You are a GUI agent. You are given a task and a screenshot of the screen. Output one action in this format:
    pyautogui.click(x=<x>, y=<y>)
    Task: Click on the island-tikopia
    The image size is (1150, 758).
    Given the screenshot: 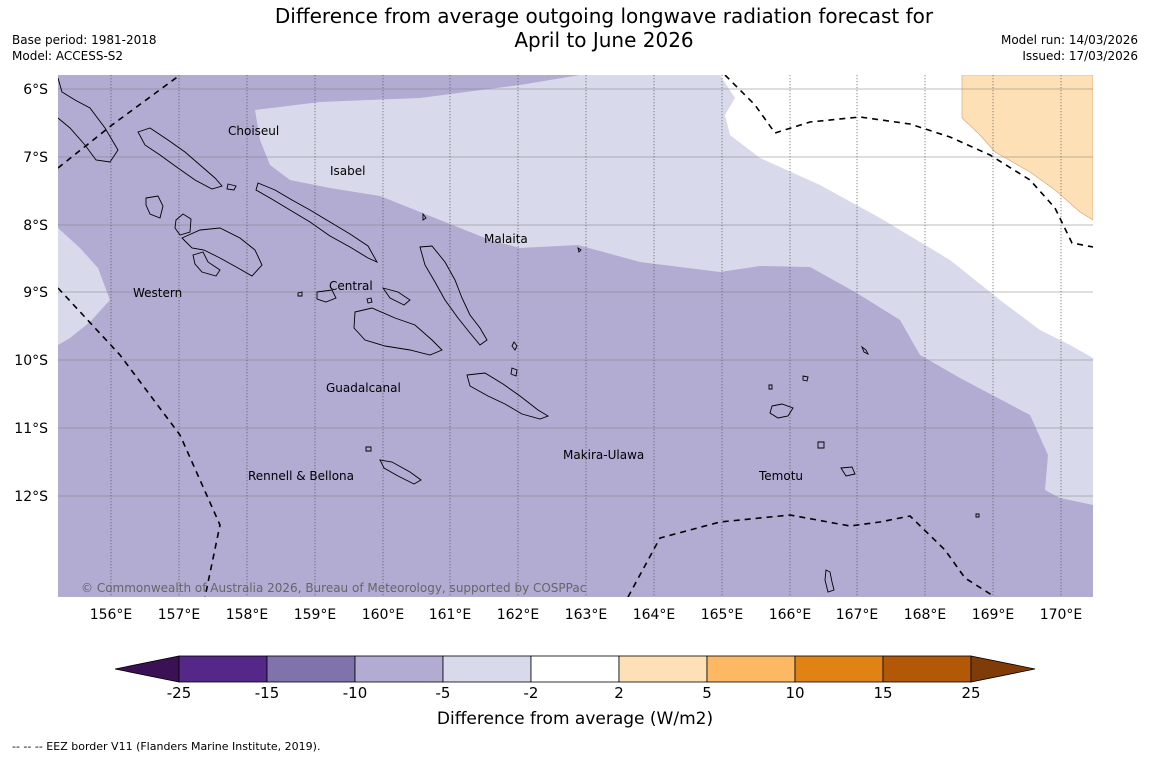 What is the action you would take?
    pyautogui.click(x=829, y=581)
    